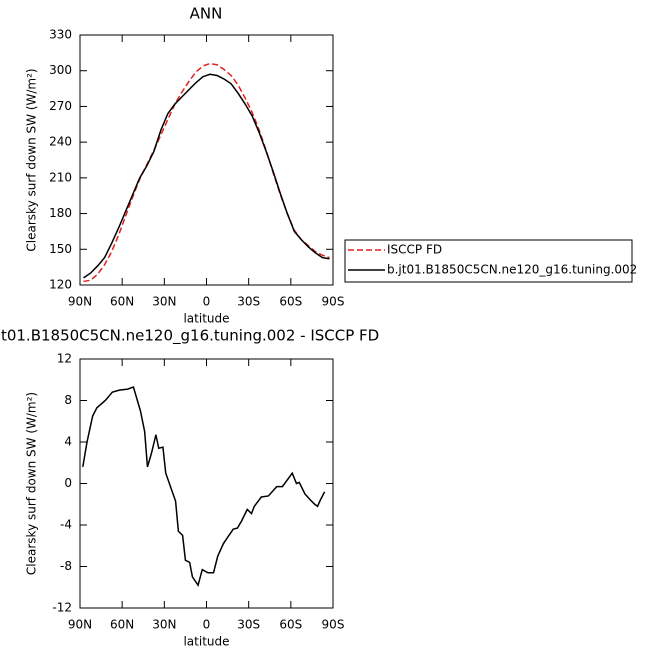 This screenshot has width=657, height=656. What do you see at coordinates (414, 250) in the screenshot?
I see `legend-label: ISCCP FD` at bounding box center [414, 250].